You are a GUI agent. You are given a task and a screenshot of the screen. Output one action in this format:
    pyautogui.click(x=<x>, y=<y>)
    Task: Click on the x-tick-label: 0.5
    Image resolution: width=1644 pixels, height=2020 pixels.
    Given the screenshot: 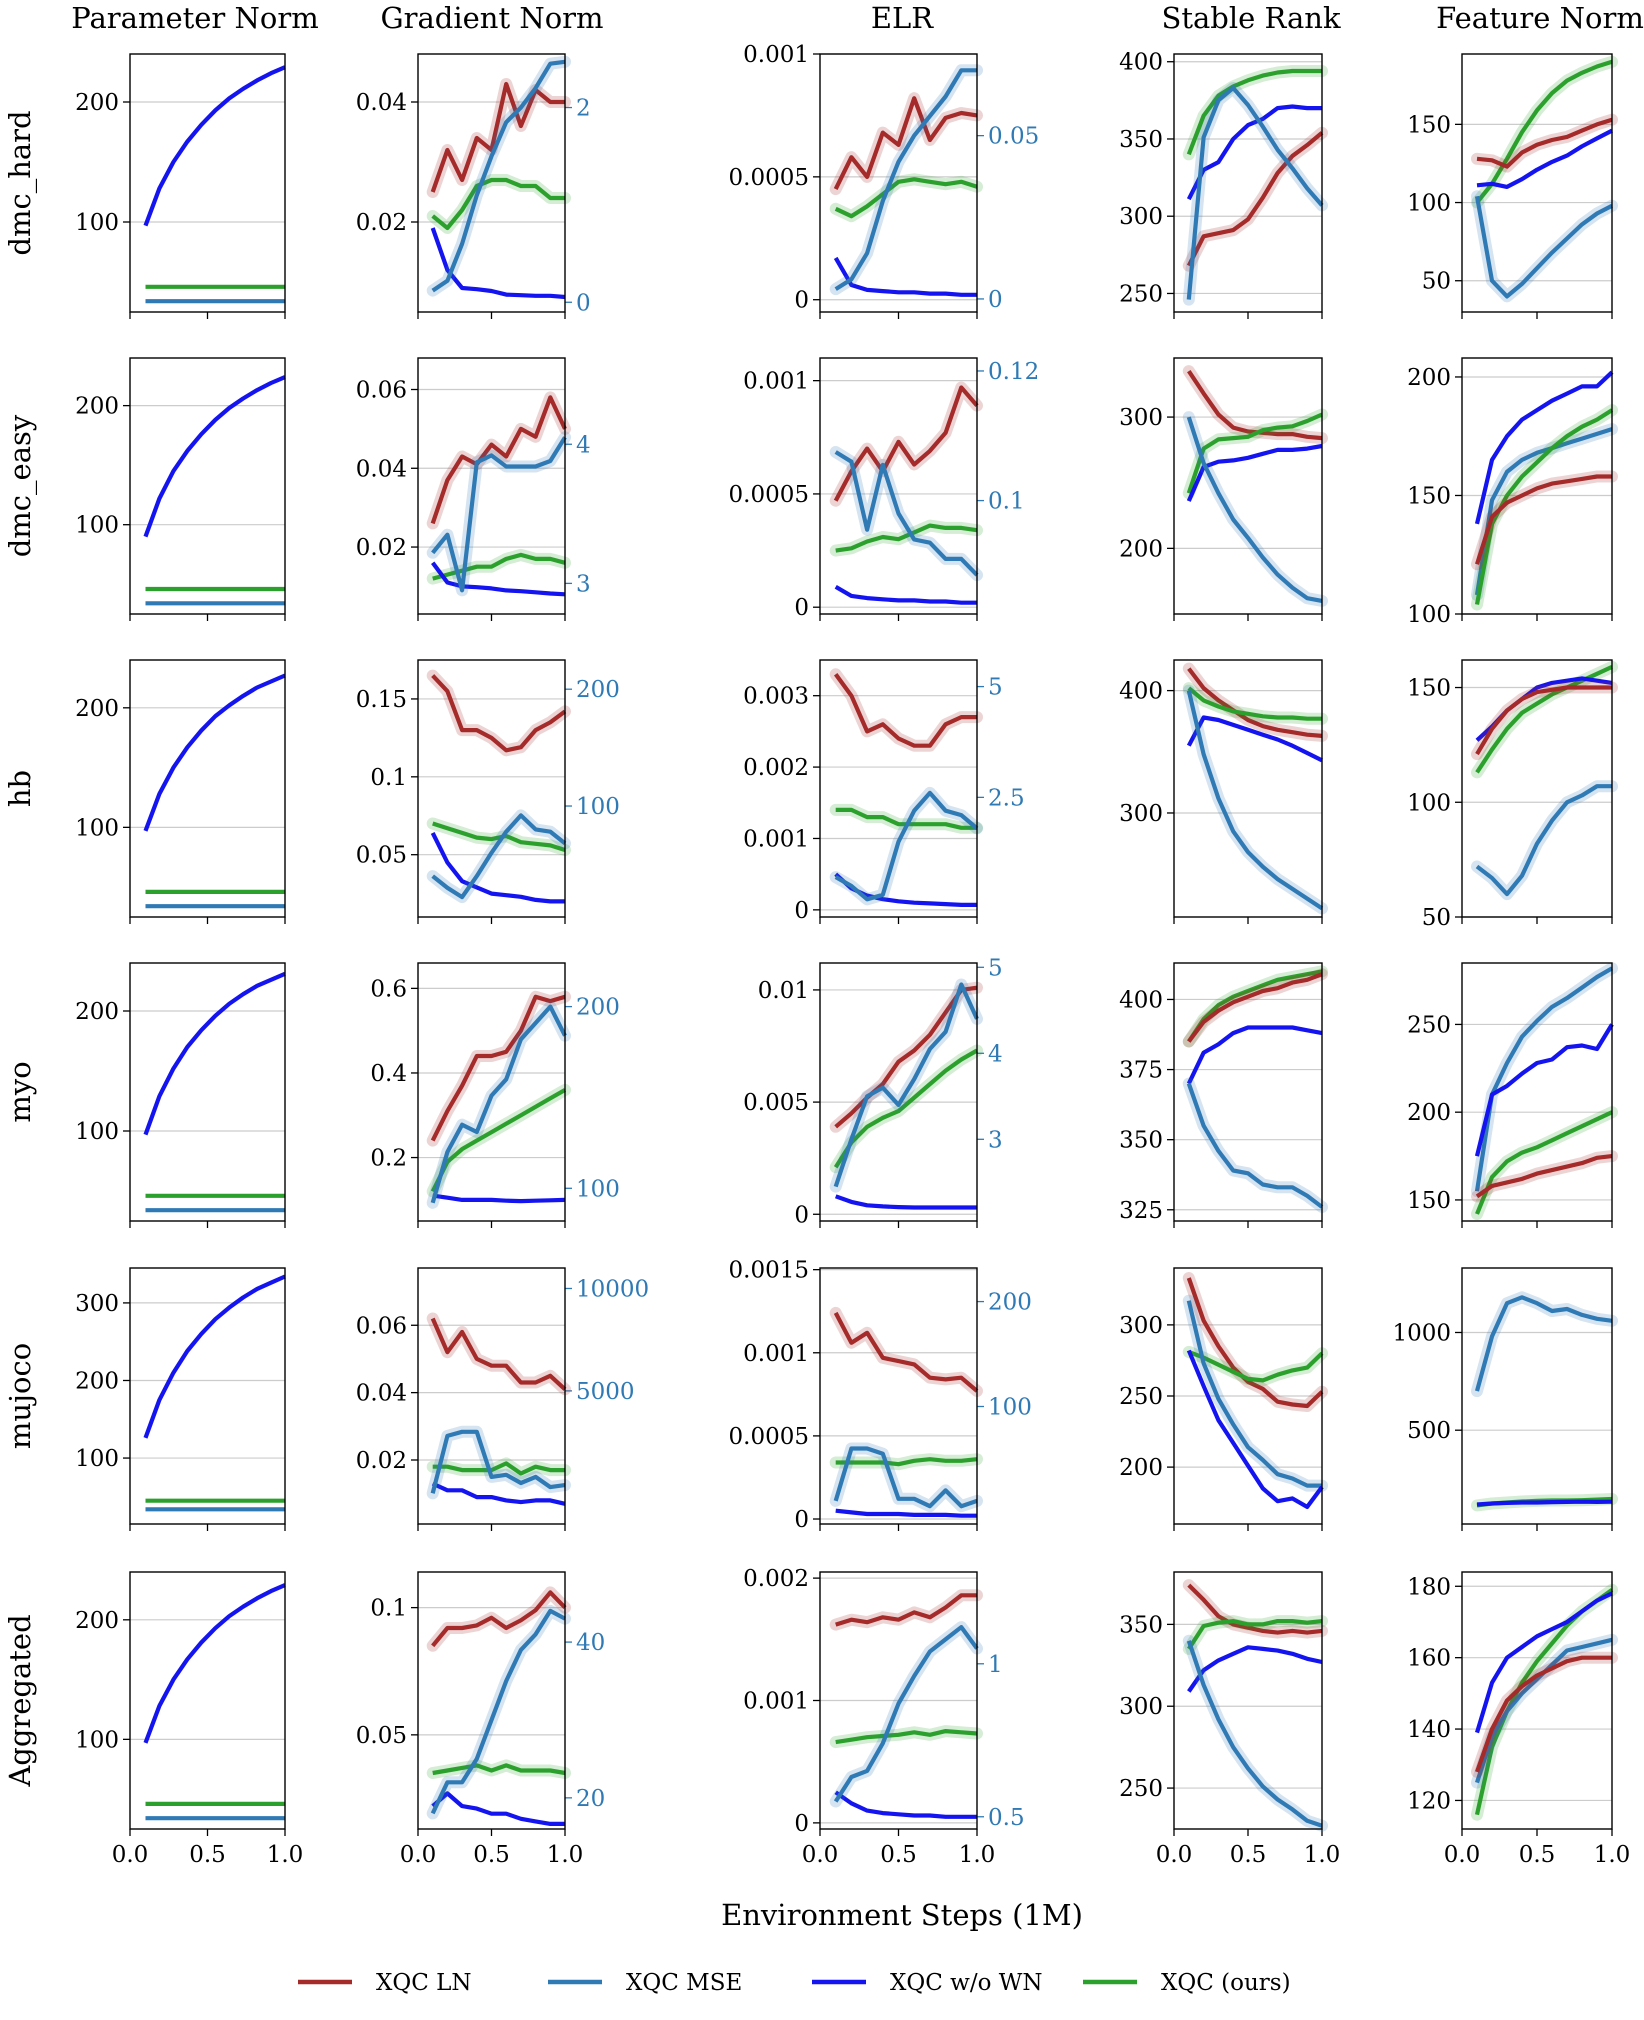 What is the action you would take?
    pyautogui.click(x=207, y=1855)
    